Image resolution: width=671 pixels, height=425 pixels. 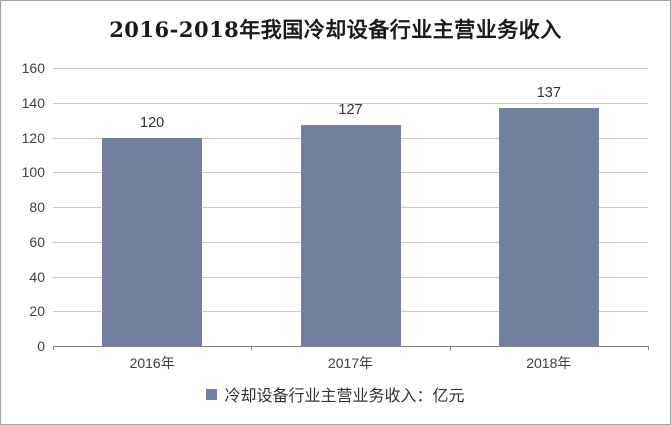 What do you see at coordinates (335, 29) in the screenshot?
I see `chart-title: 2016-2018年我国冷却设备行业主营业务收入` at bounding box center [335, 29].